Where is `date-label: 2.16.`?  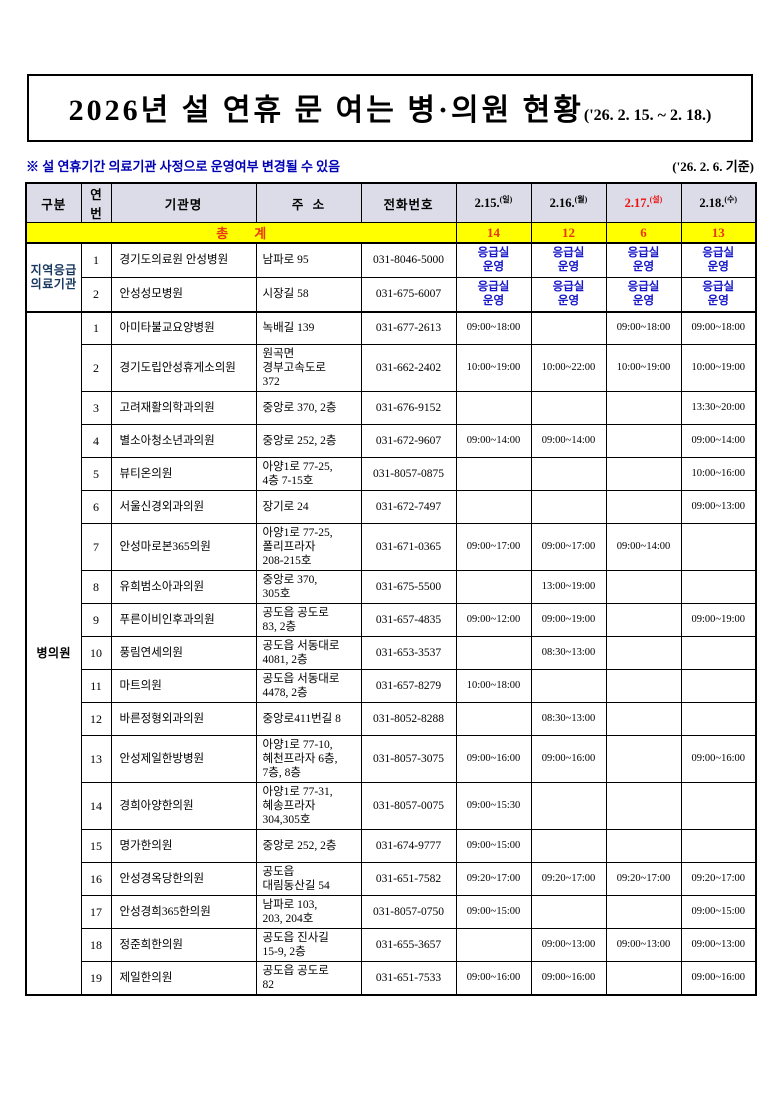 date-label: 2.16. is located at coordinates (562, 203).